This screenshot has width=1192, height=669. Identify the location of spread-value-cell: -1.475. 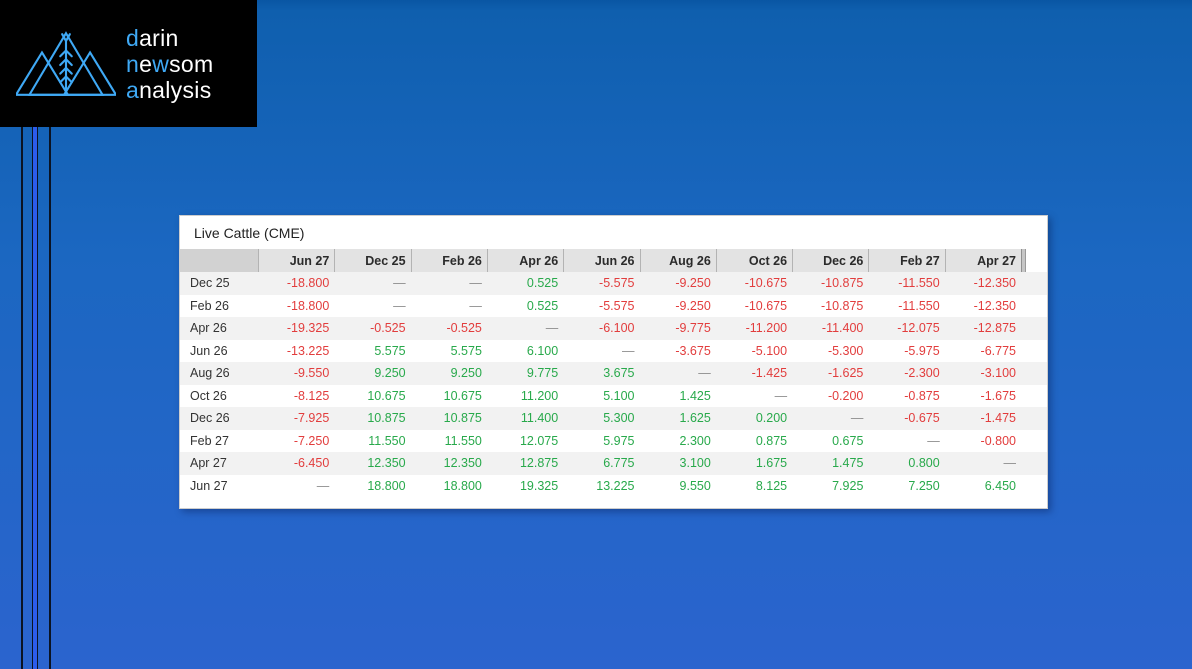
(998, 418).